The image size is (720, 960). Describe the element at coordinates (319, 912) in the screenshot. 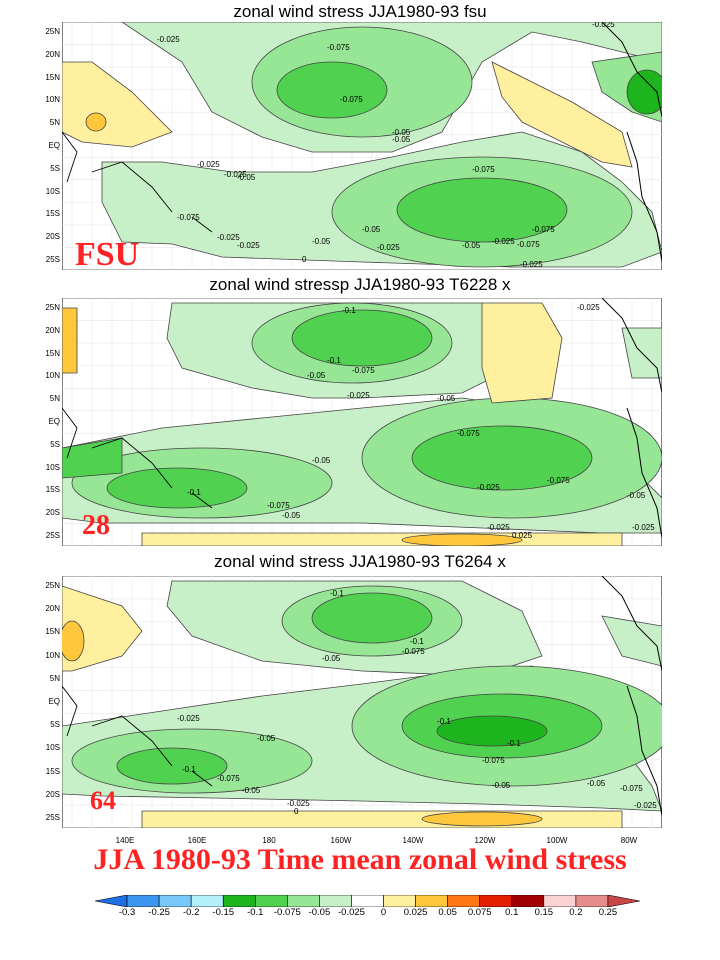

I see `colorbar-tick-label: -0.05` at that location.